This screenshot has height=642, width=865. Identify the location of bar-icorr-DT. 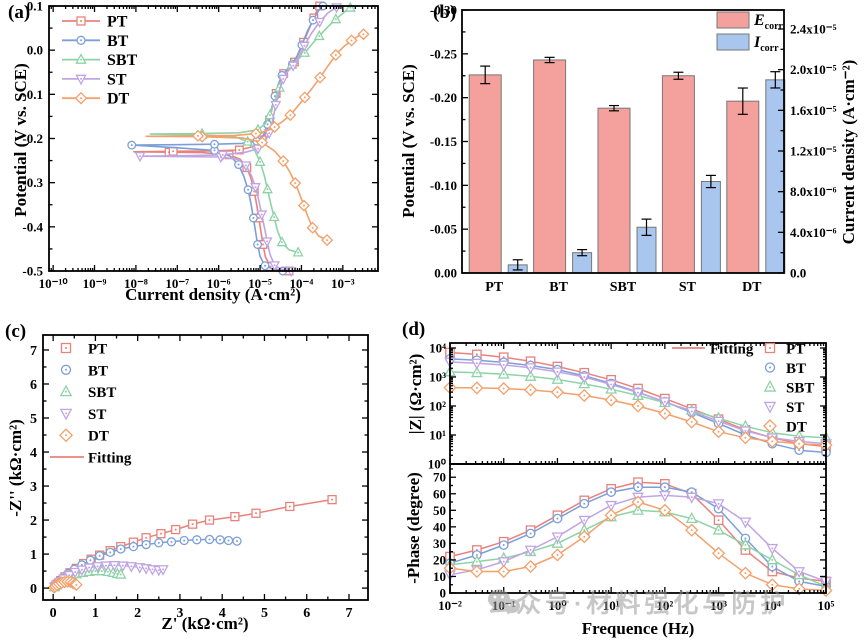
(775, 176).